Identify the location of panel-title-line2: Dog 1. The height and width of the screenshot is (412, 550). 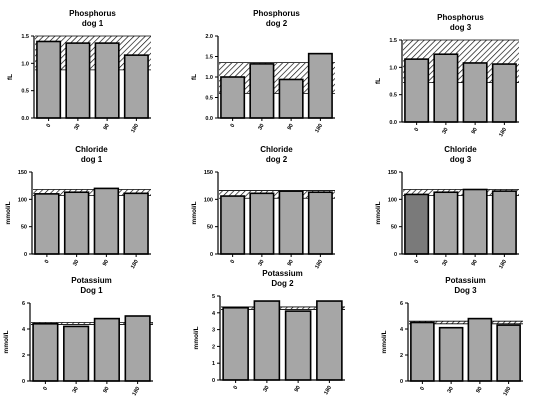
(91, 290).